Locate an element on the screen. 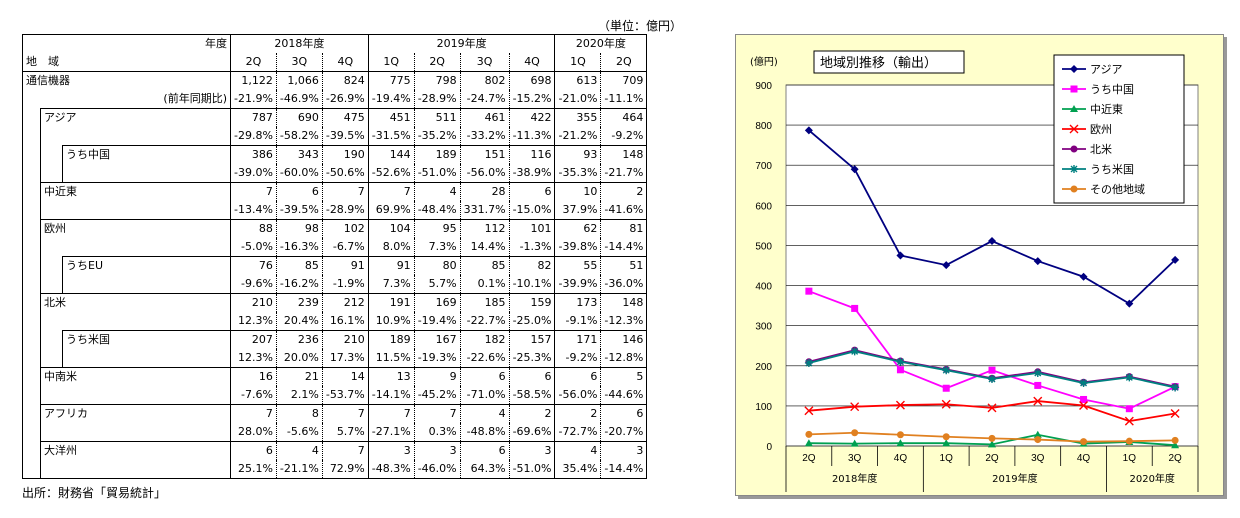 The height and width of the screenshot is (518, 1240). pct-cell: 12.3% is located at coordinates (253, 321).